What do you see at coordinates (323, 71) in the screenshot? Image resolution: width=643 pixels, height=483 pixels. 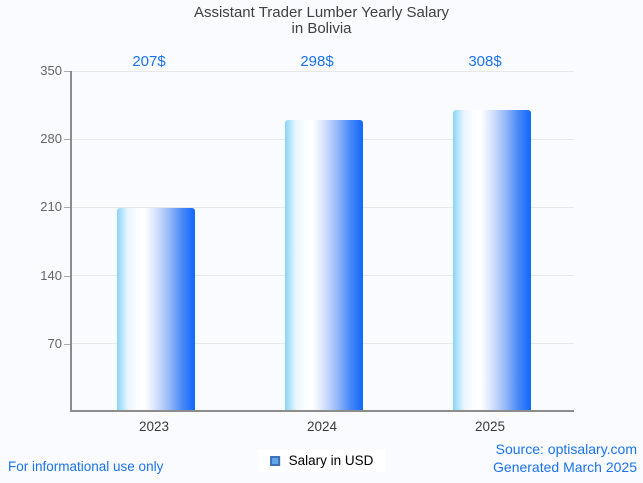 I see `gridline` at bounding box center [323, 71].